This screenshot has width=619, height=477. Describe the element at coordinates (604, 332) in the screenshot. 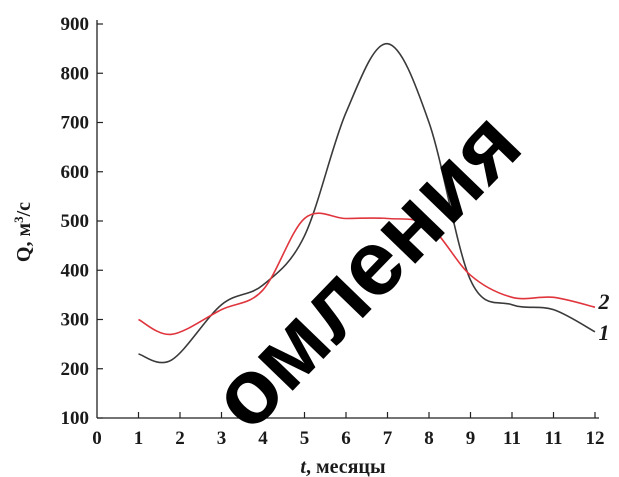

I see `series-label-1: 1` at that location.